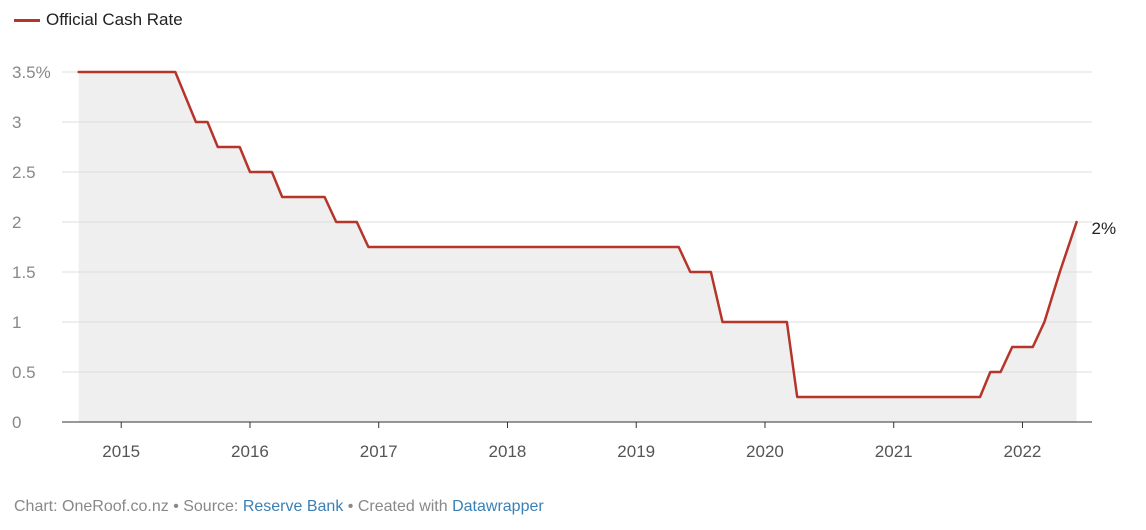 This screenshot has width=1146, height=530. I want to click on legend-swatch, so click(27, 20).